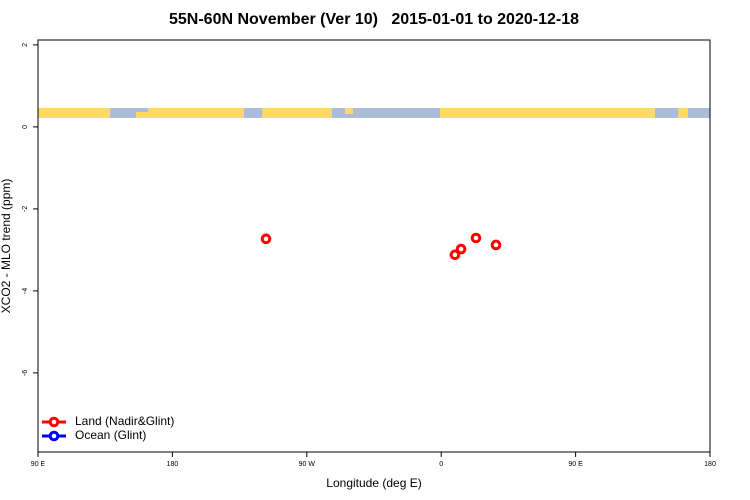 This screenshot has height=500, width=750. Describe the element at coordinates (25, 373) in the screenshot. I see `y-tick-label: -6` at that location.